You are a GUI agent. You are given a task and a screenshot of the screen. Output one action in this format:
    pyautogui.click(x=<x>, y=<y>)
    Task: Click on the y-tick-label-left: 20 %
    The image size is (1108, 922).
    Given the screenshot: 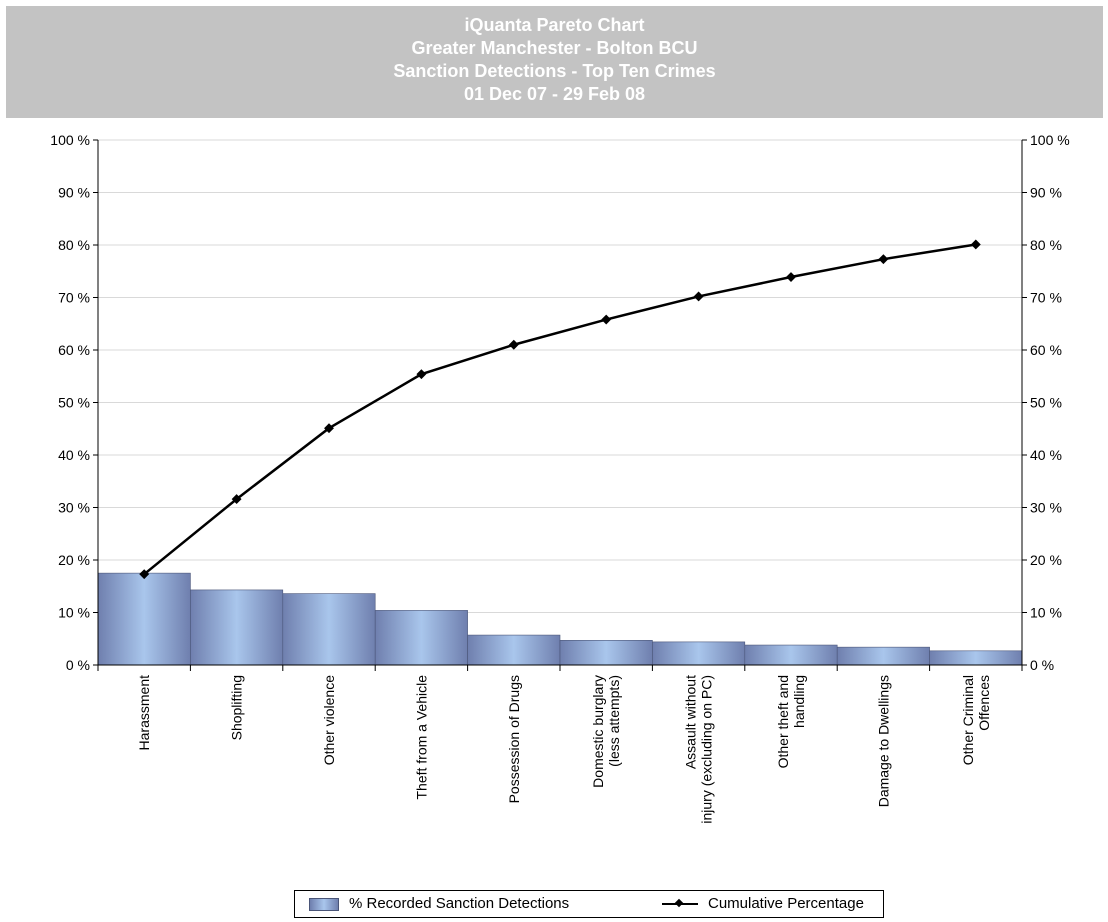 What is the action you would take?
    pyautogui.click(x=74, y=560)
    